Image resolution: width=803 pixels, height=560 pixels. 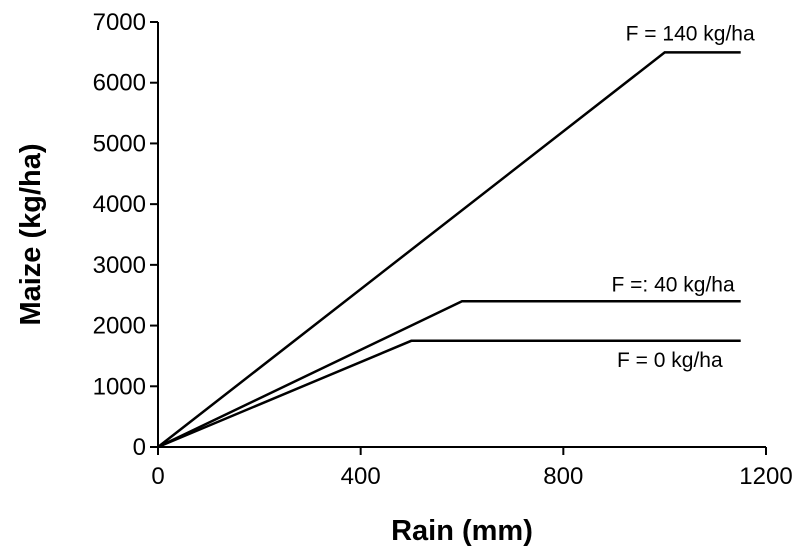 What do you see at coordinates (690, 33) in the screenshot?
I see `series-label: F = 140 kg/ha` at bounding box center [690, 33].